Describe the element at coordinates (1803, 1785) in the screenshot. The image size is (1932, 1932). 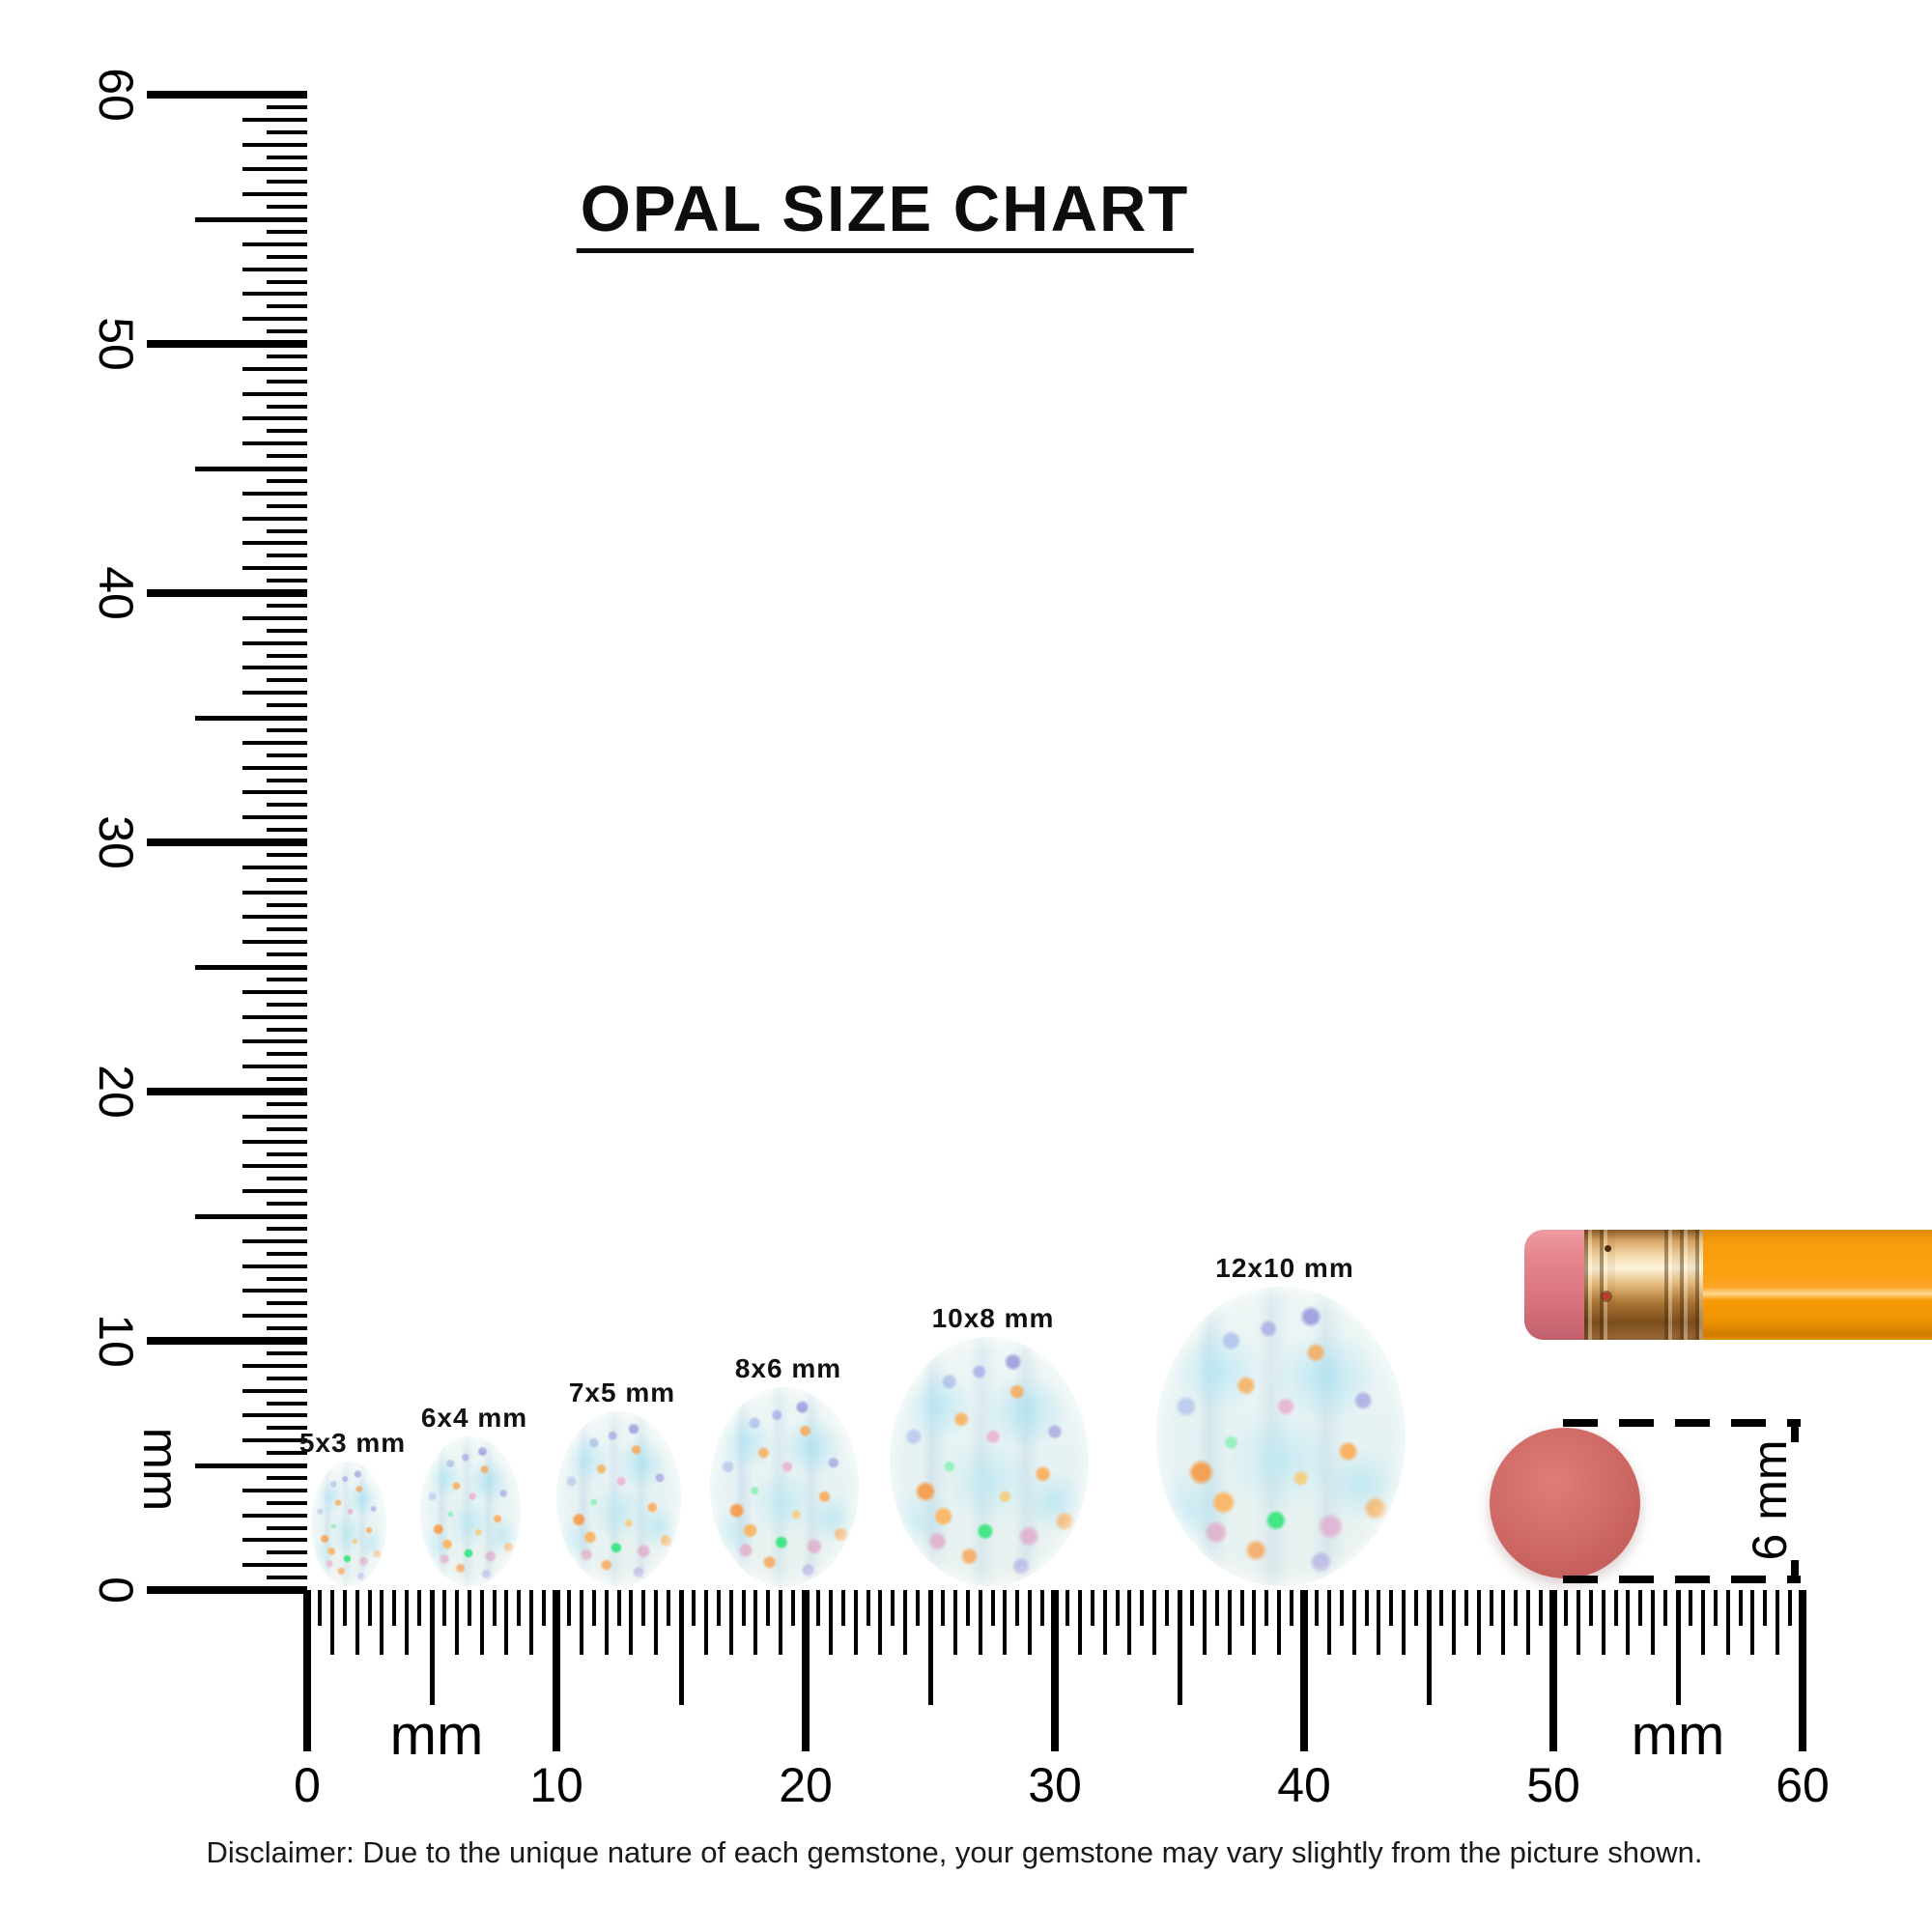
I see `h-ruler-number: 60` at that location.